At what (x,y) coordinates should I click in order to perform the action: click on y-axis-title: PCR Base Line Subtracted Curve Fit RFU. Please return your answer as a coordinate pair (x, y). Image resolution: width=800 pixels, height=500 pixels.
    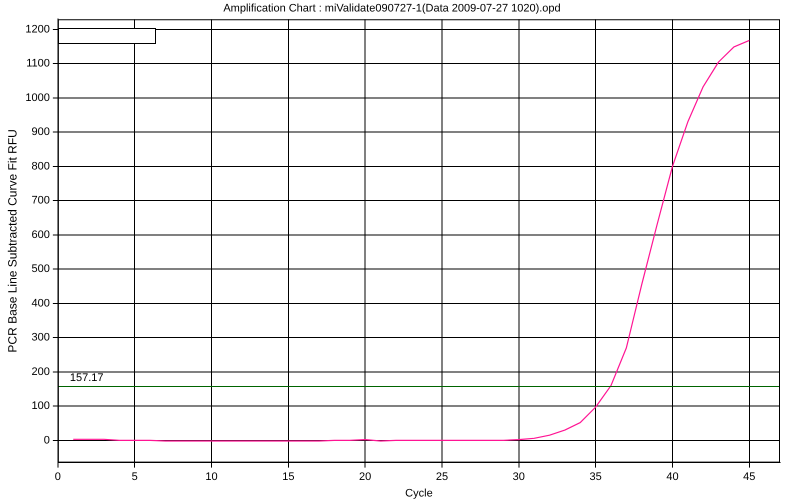
    Looking at the image, I should click on (13, 241).